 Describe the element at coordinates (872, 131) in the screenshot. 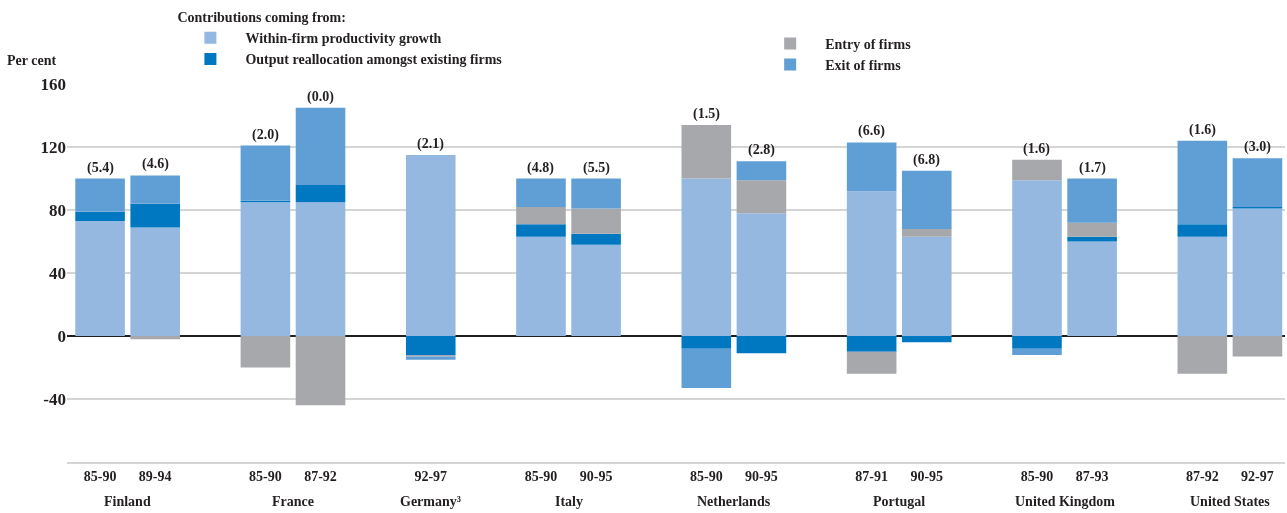

I see `annotation: (6.6)` at that location.